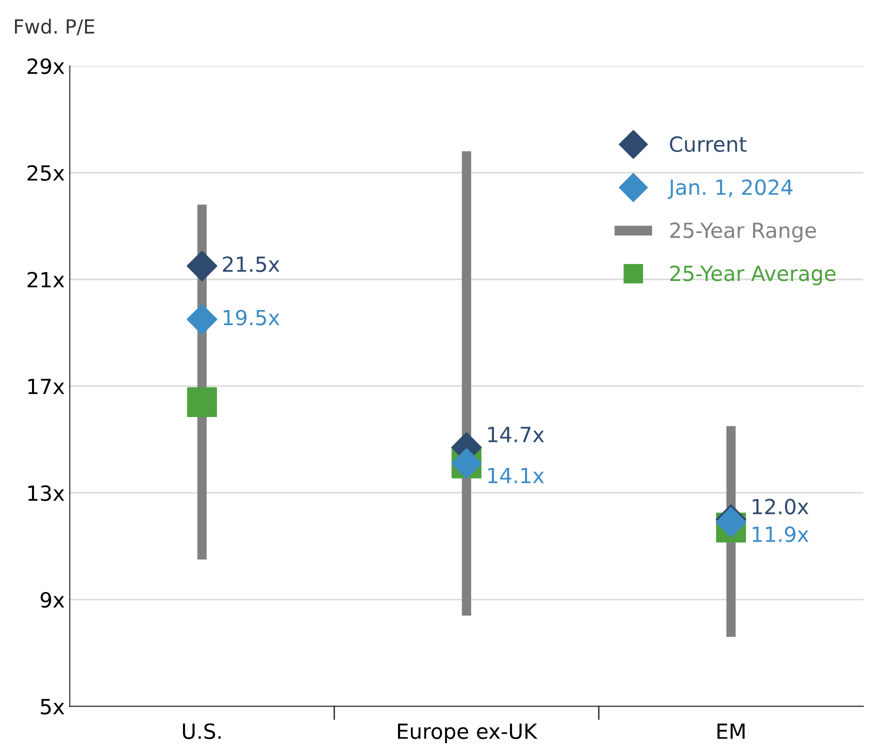  What do you see at coordinates (46, 493) in the screenshot?
I see `y-tick-label: 13x` at bounding box center [46, 493].